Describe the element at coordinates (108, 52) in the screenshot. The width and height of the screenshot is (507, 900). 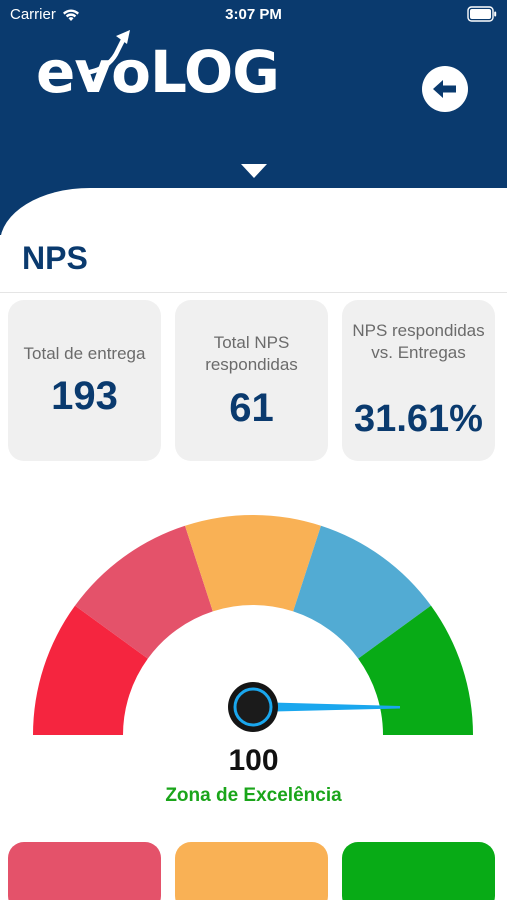
I see `logo-arrow-icon` at that location.